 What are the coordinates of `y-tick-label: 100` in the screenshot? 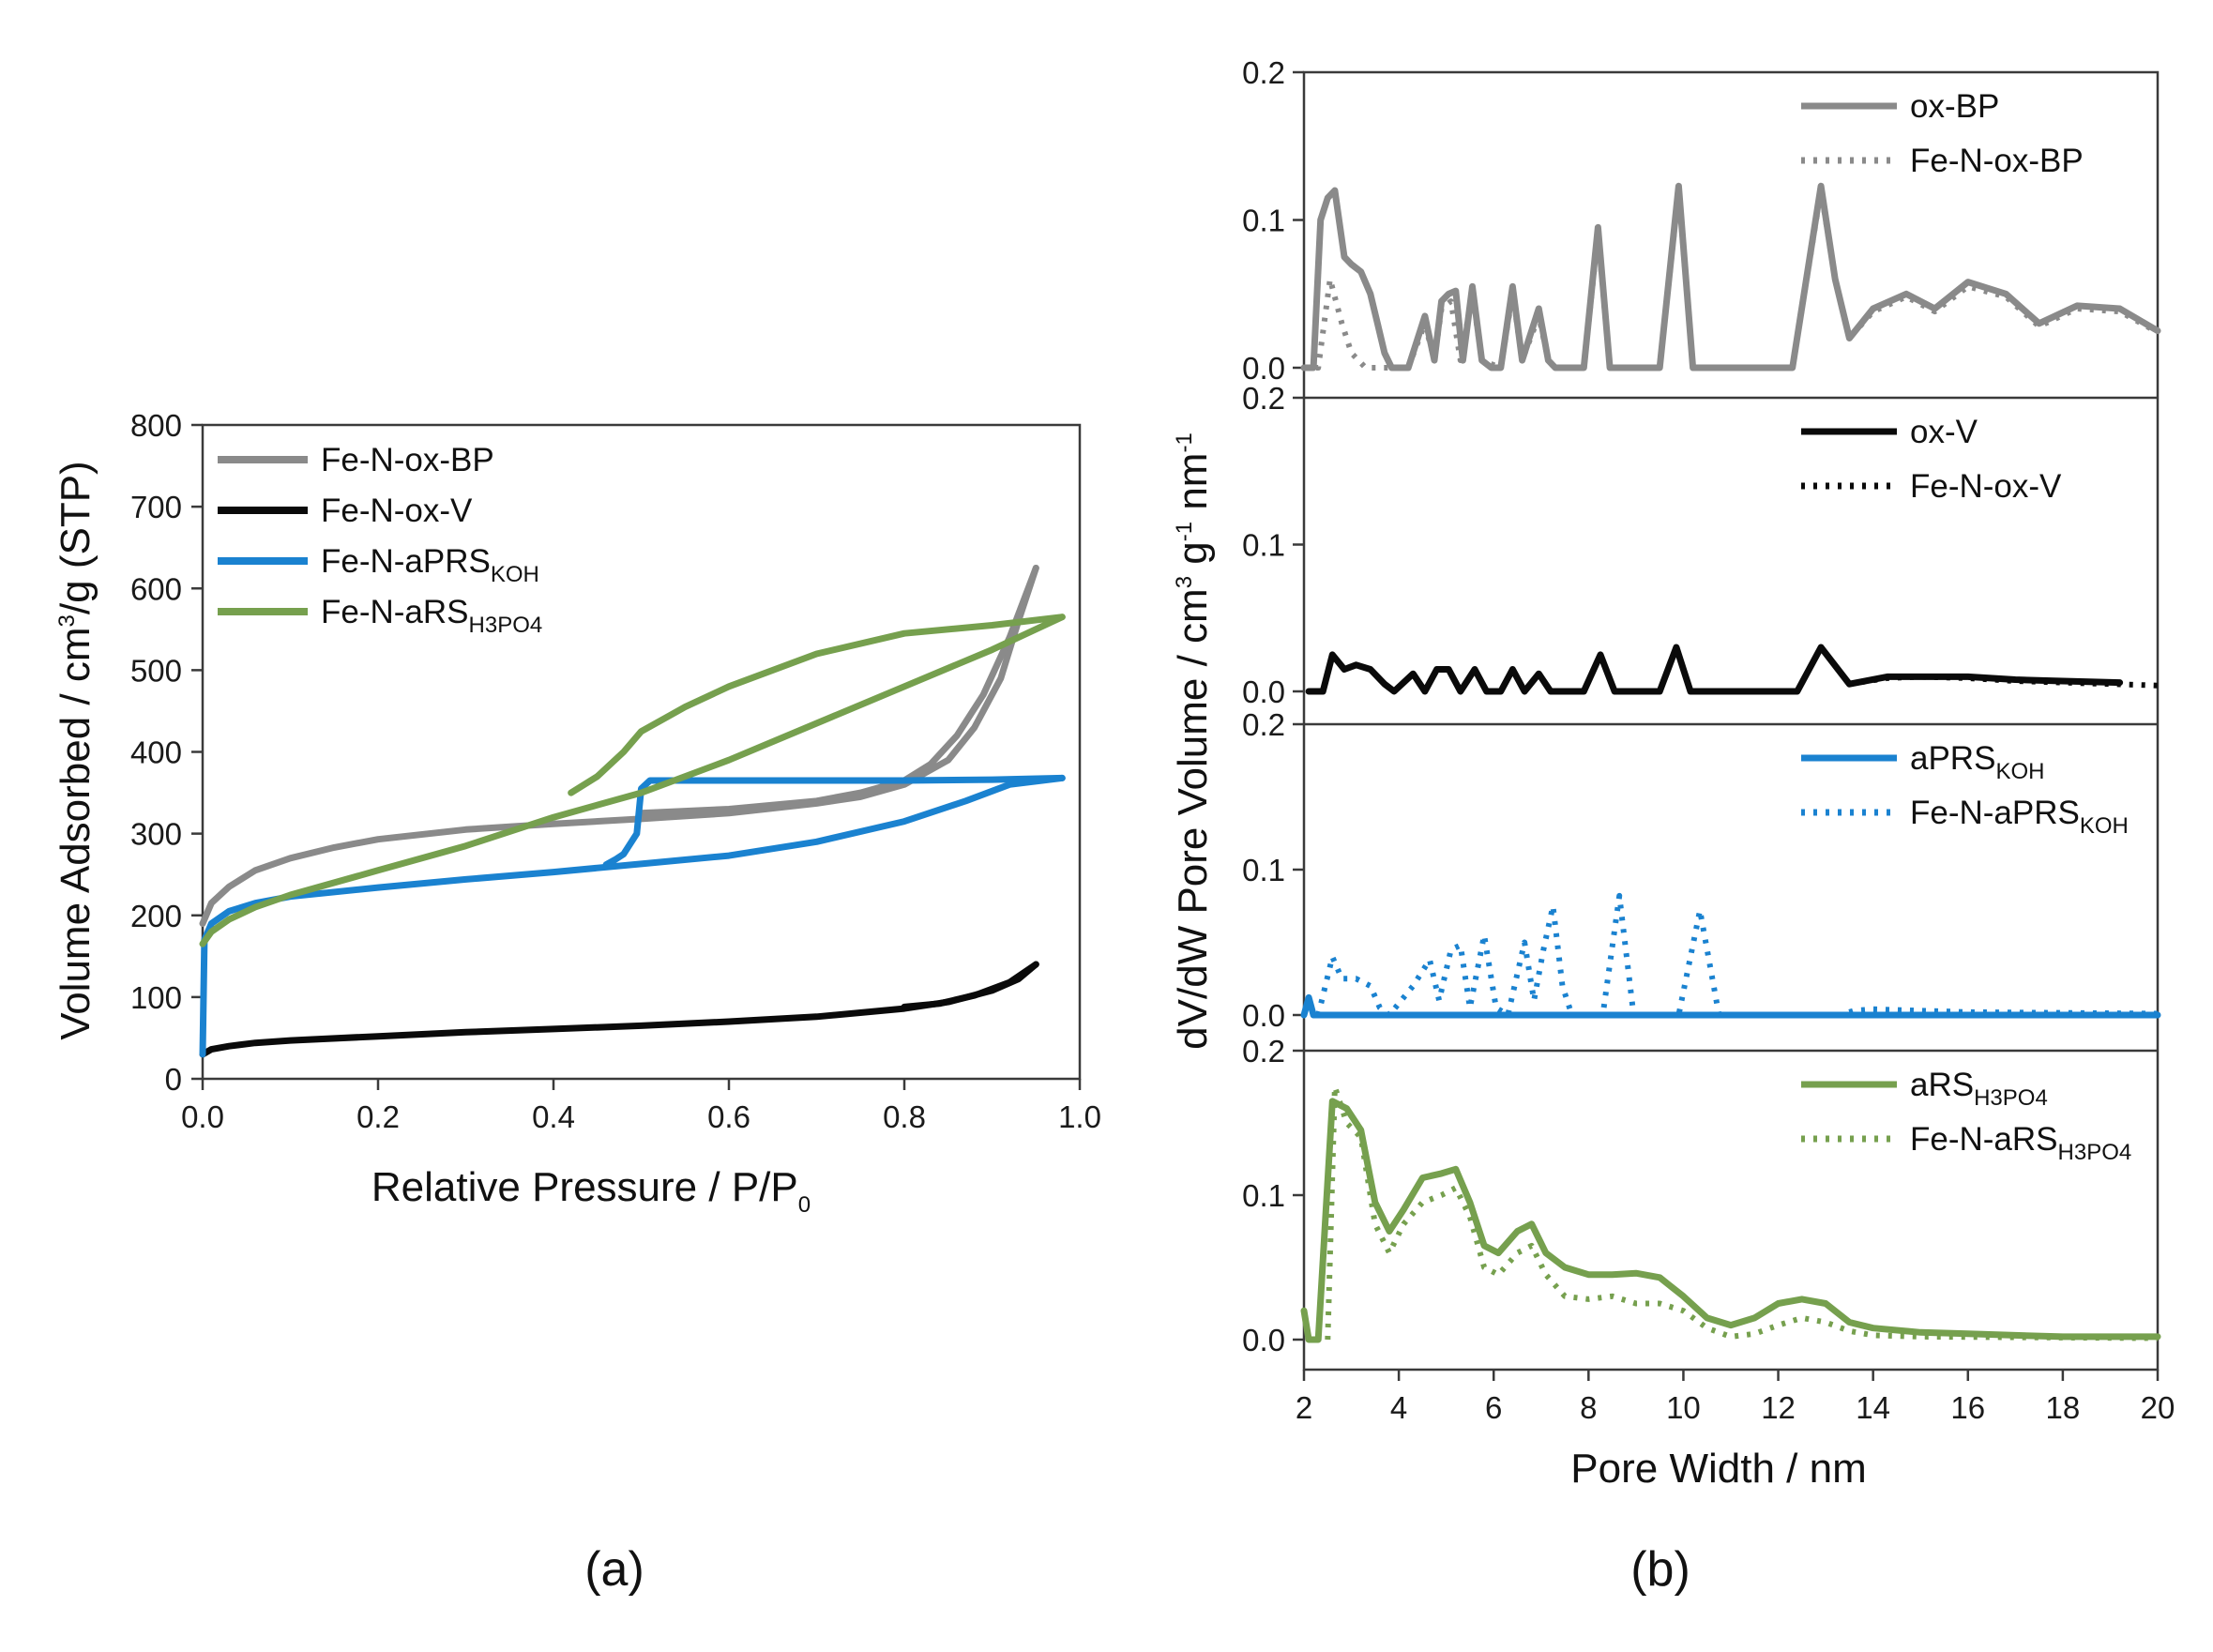 It's located at (156, 997).